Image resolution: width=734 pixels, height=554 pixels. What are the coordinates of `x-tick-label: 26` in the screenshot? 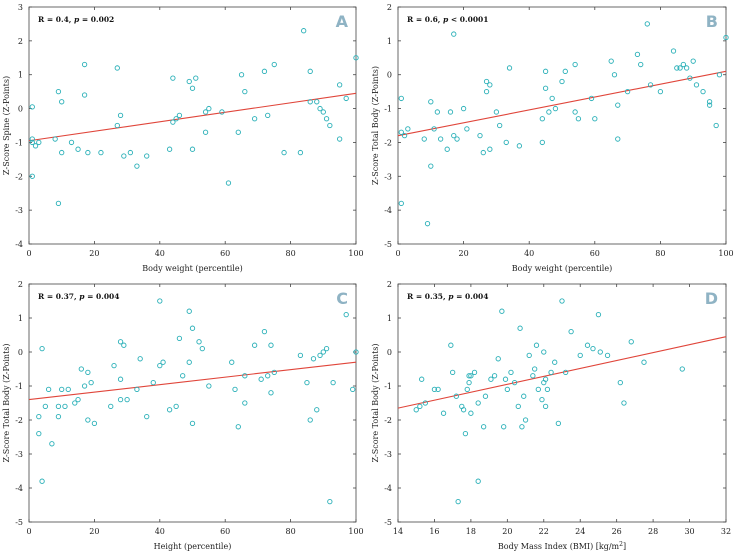 It's located at (617, 531).